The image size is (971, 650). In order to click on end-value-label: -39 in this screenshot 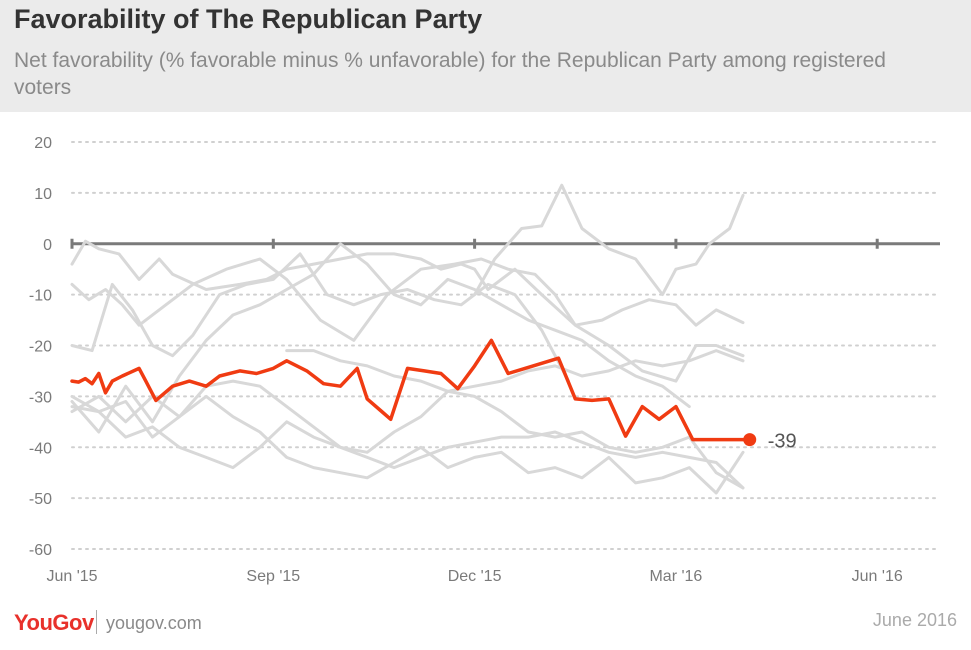, I will do `click(782, 442)`.